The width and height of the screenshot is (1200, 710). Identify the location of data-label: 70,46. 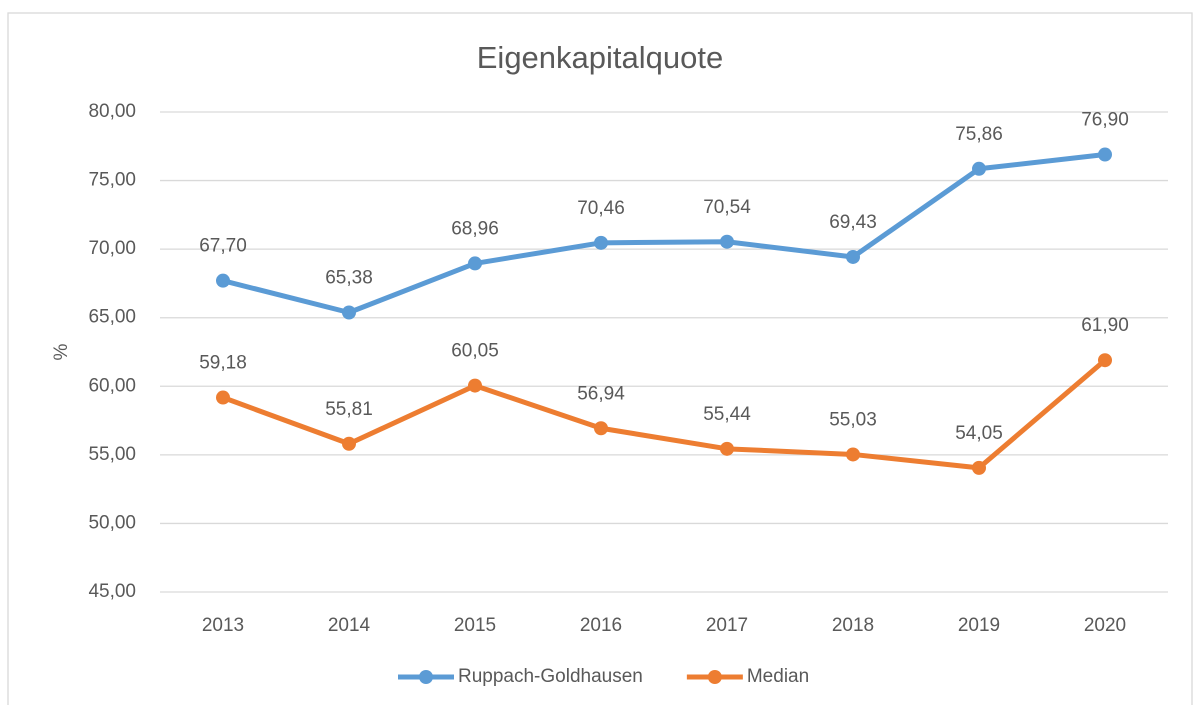
(601, 208).